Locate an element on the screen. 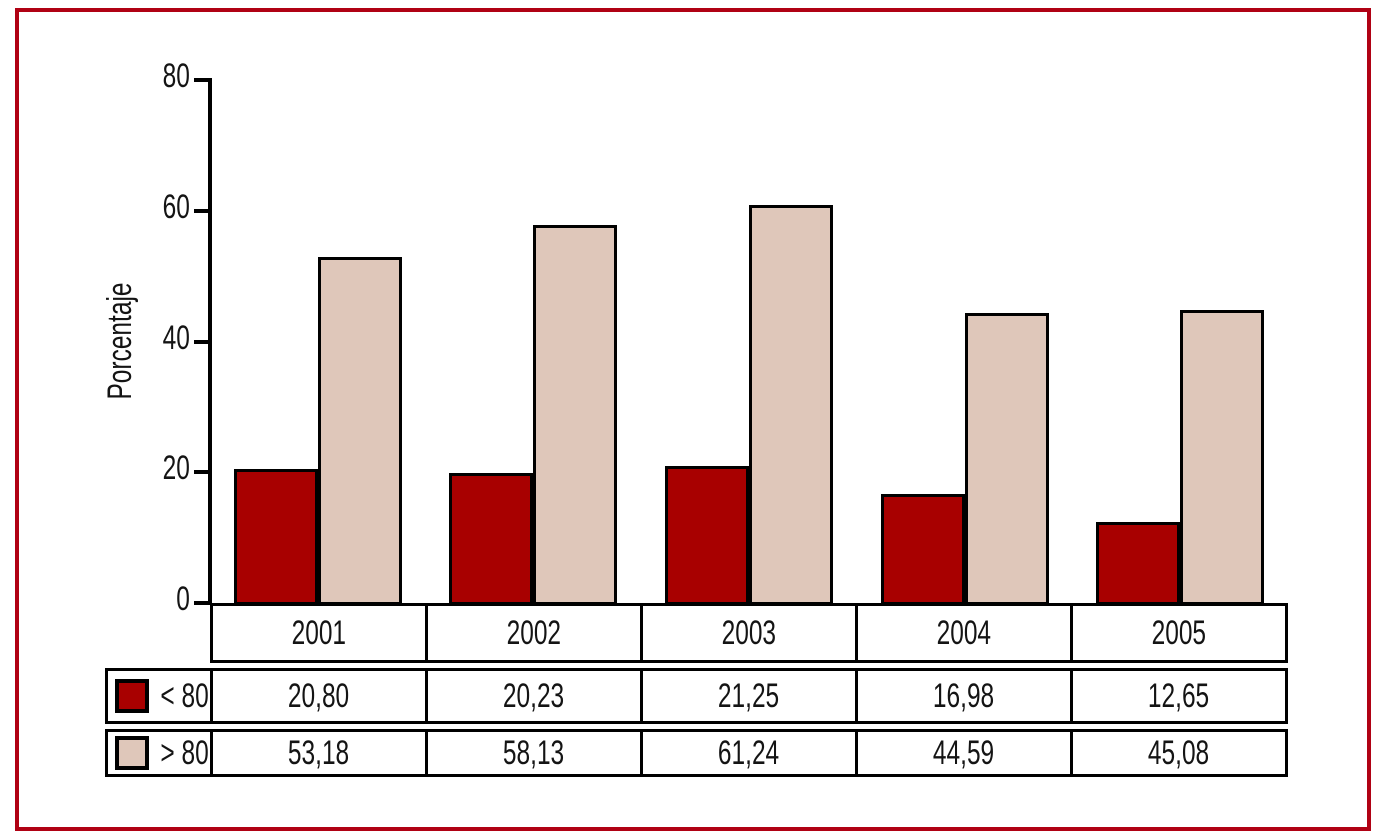 The height and width of the screenshot is (840, 1386). value-label: 21,25 is located at coordinates (749, 696).